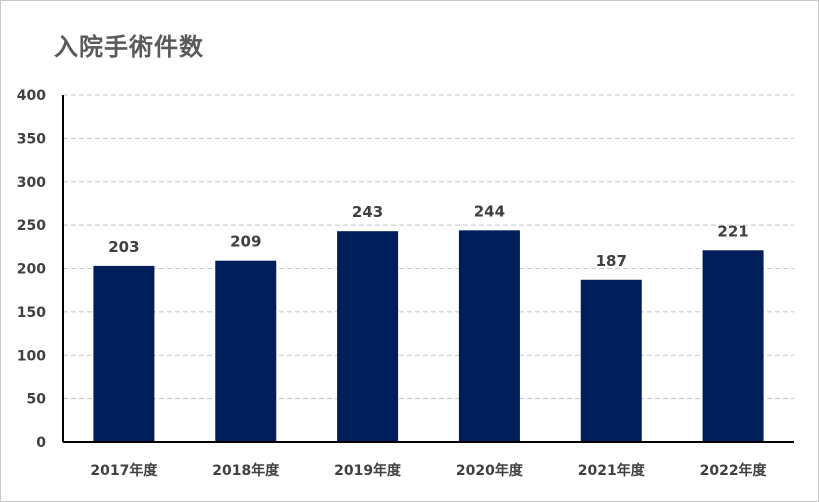  What do you see at coordinates (367, 212) in the screenshot?
I see `data-label: 243` at bounding box center [367, 212].